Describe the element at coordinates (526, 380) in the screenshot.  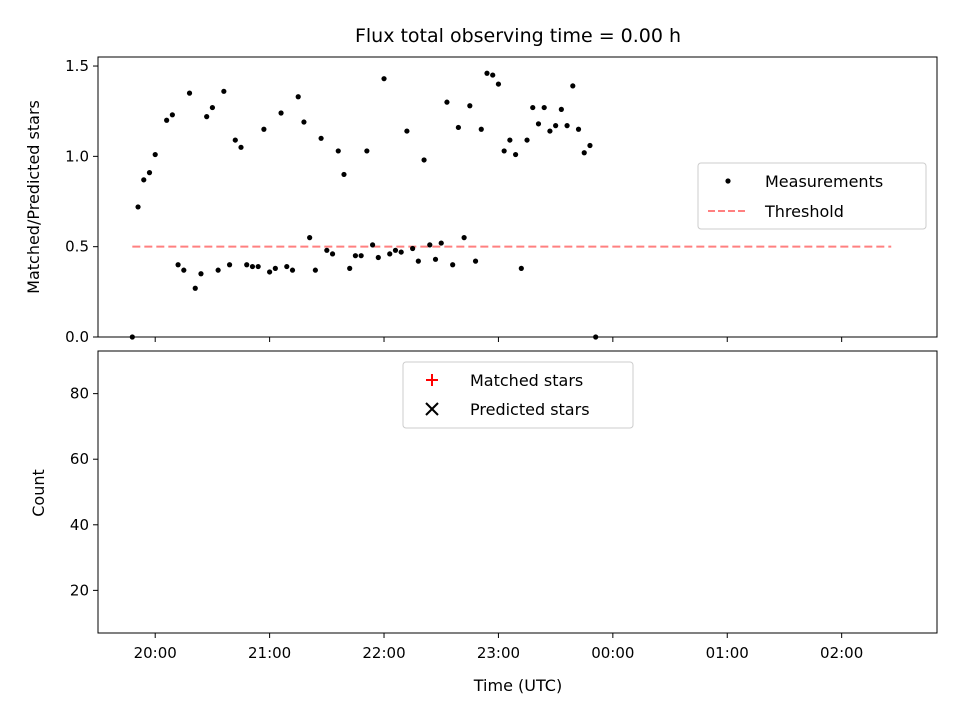
I see `legend-matched-label: Matched stars` at that location.